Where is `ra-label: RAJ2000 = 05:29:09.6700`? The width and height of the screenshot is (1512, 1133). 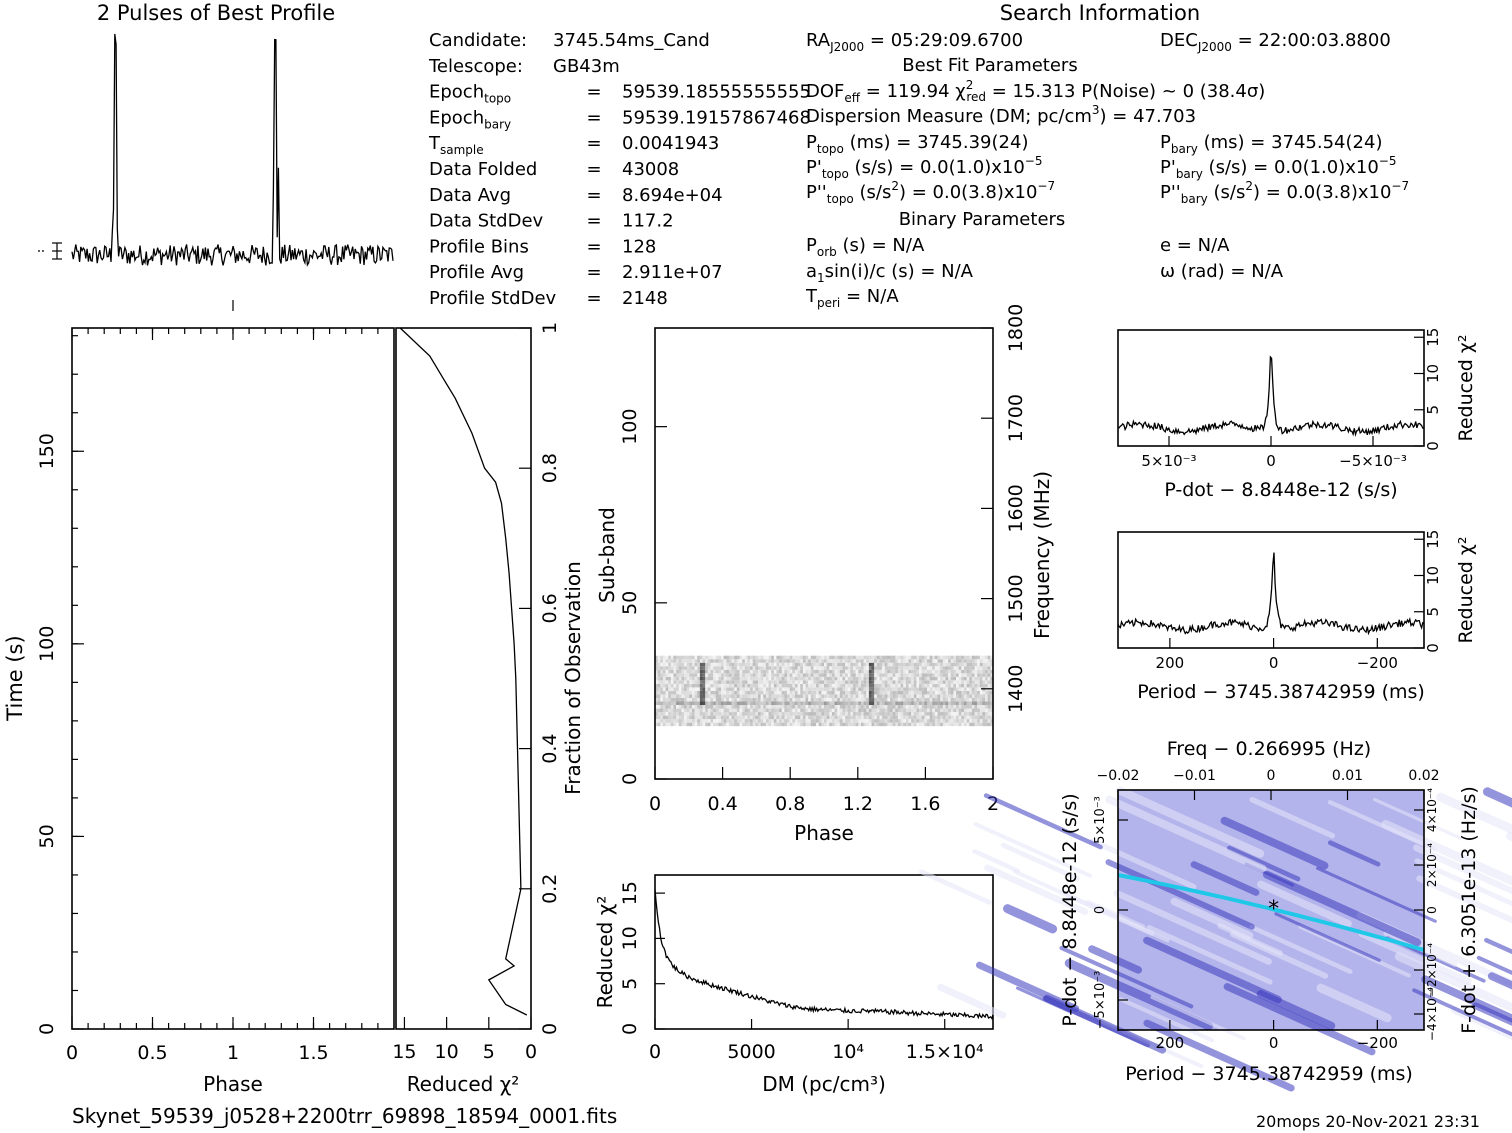
ra-label: RAJ2000 = 05:29:09.6700 is located at coordinates (914, 42).